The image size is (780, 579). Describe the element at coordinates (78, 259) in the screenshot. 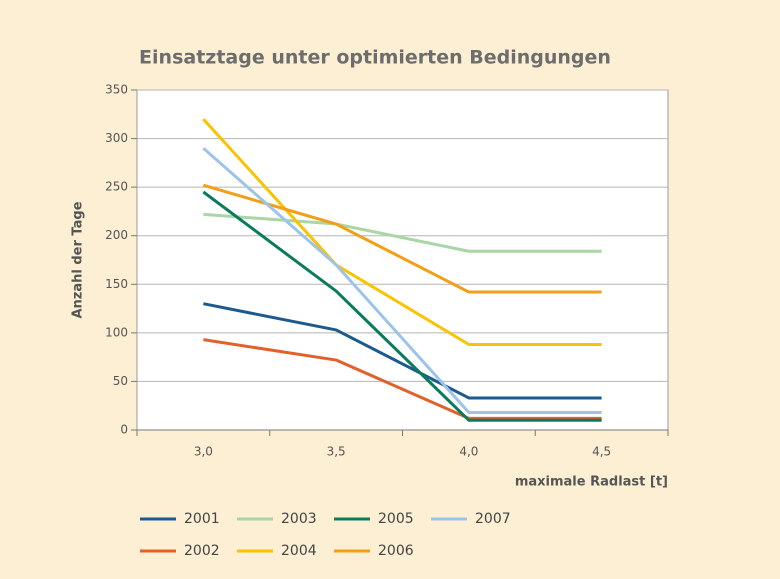

I see `y-axis-label: Anzahl der Tage` at that location.